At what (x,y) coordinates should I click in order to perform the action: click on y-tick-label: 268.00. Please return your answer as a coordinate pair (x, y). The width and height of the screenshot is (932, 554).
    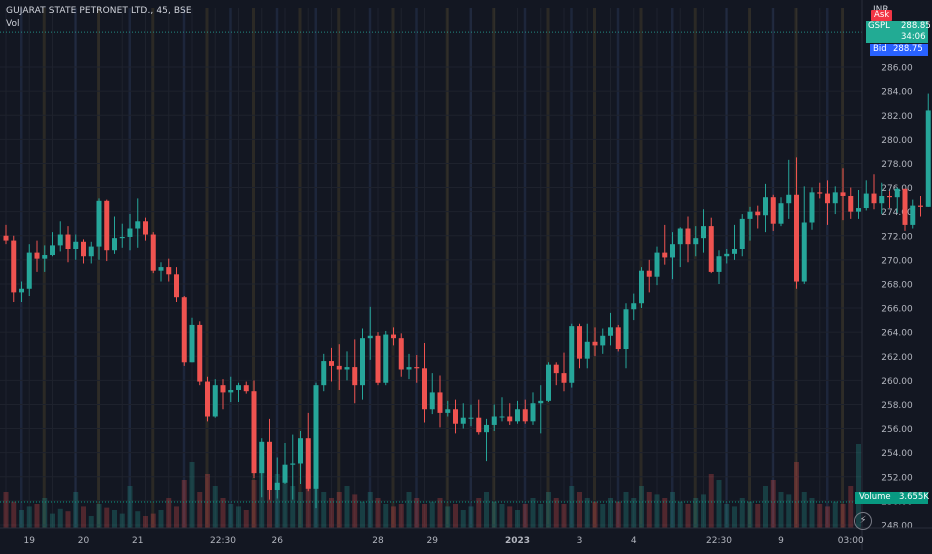
    Looking at the image, I should click on (897, 285).